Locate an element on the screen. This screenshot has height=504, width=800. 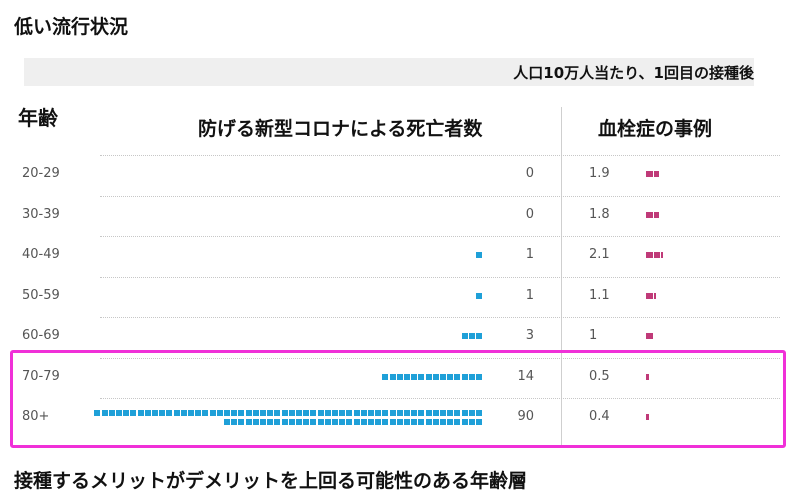
deaths-value-label: 0 is located at coordinates (529, 173).